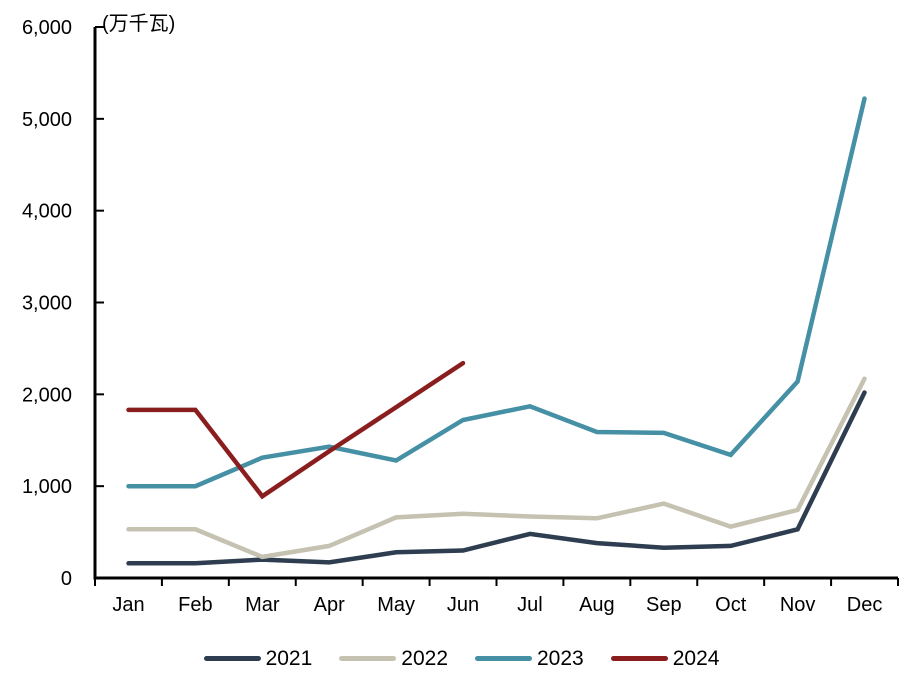 Image resolution: width=923 pixels, height=678 pixels. Describe the element at coordinates (262, 605) in the screenshot. I see `x-tick-label: Mar` at that location.